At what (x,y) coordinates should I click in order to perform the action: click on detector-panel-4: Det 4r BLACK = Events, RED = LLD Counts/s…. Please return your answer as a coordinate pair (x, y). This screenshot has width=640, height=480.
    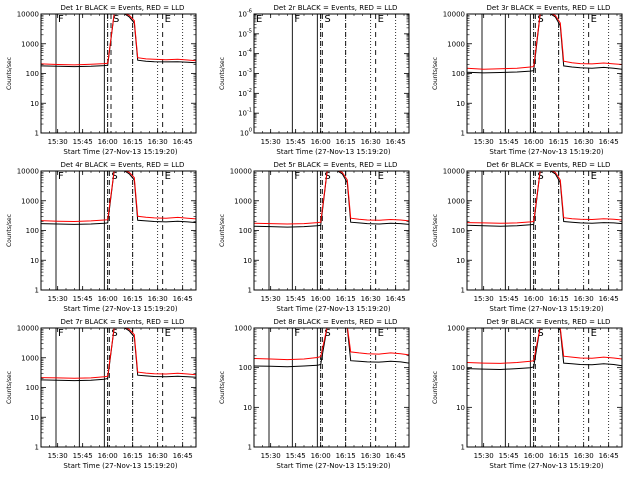
    Looking at the image, I should click on (101, 237).